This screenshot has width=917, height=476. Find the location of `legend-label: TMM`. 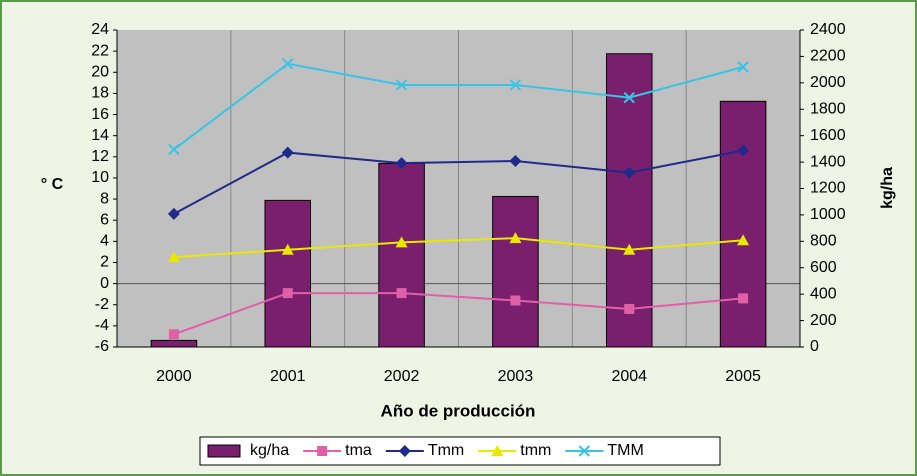

legend-label: TMM is located at coordinates (625, 450).